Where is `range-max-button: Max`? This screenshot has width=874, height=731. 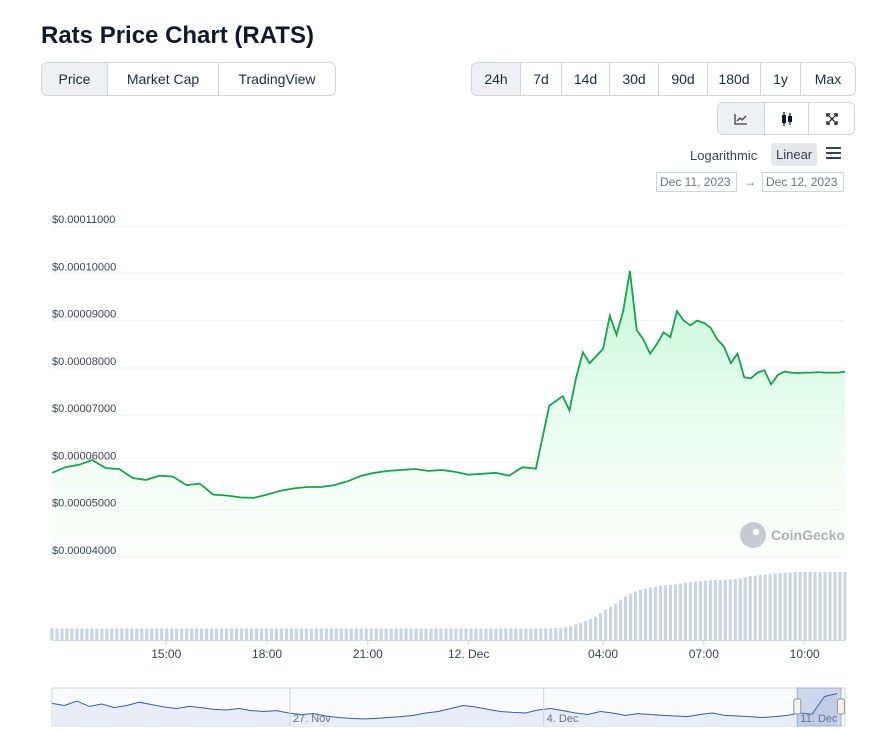 range-max-button: Max is located at coordinates (828, 79).